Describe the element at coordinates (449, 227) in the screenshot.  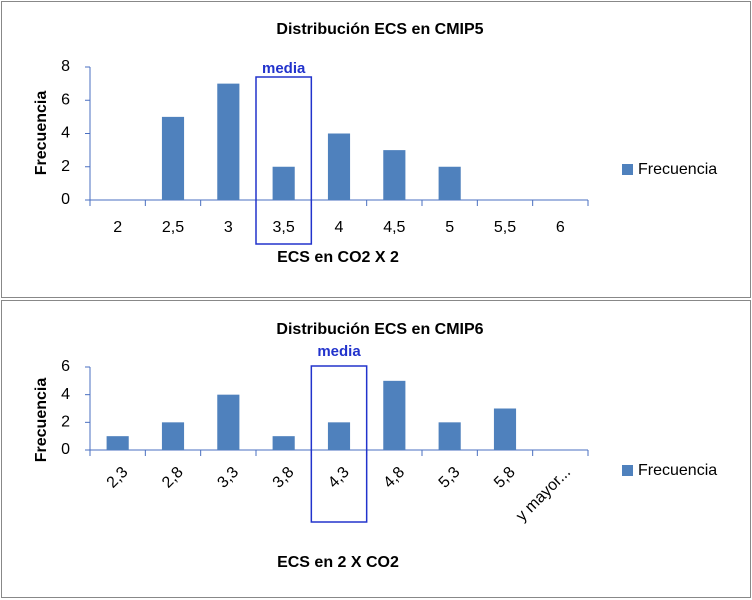
I see `x-tick-label: 5` at that location.